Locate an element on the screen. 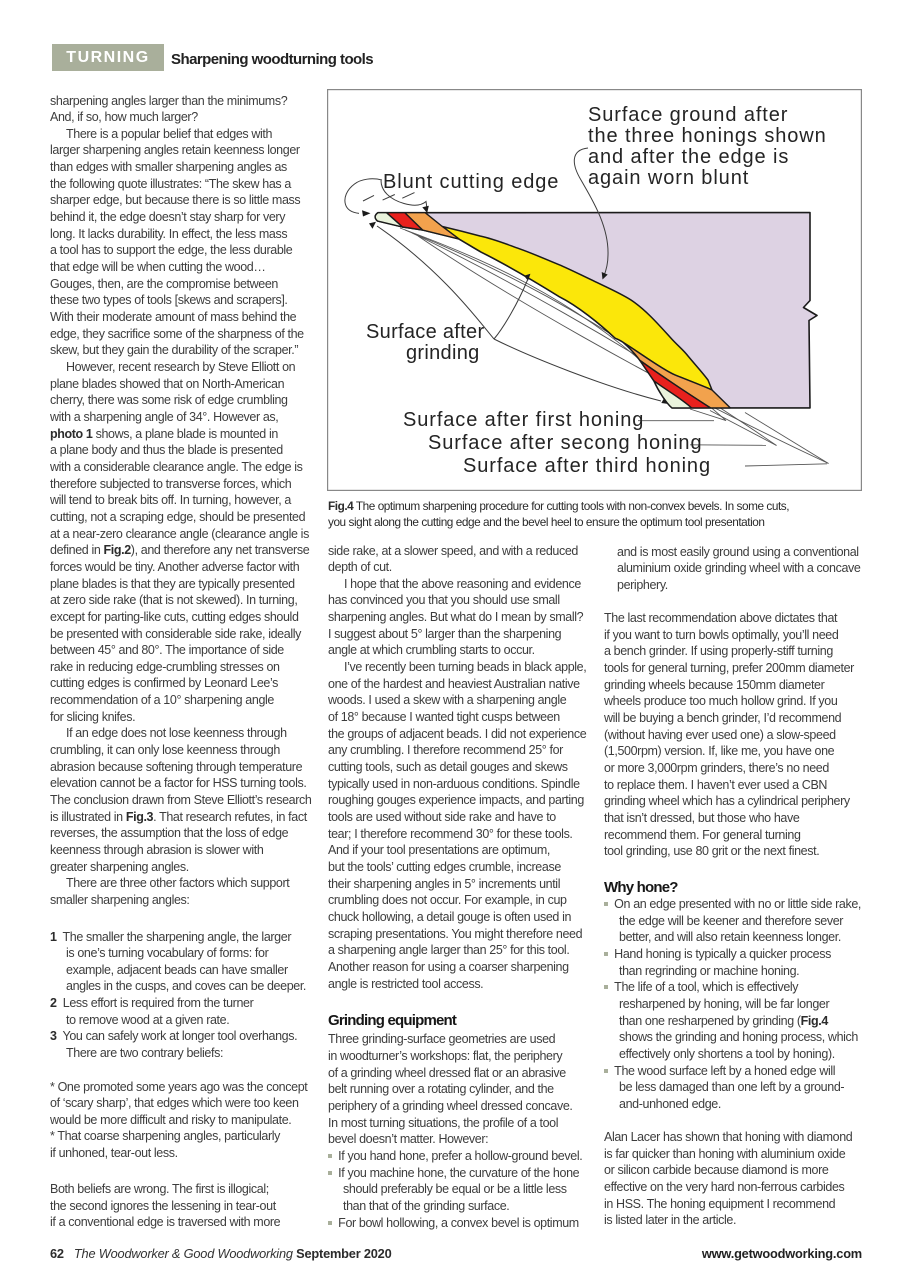  svg-text: and after the edge is is located at coordinates (688, 157).